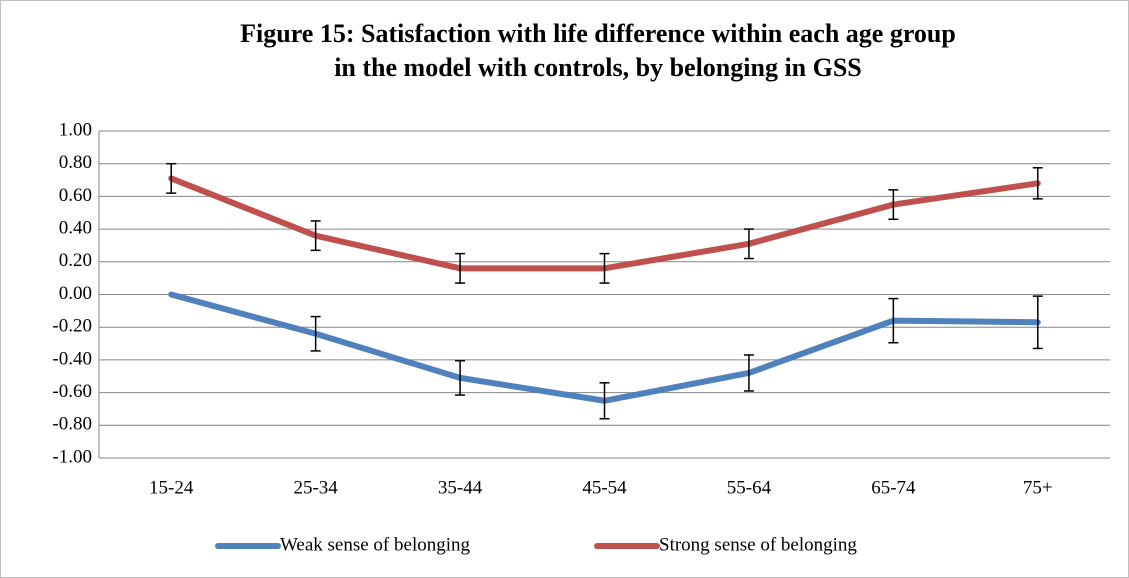  Describe the element at coordinates (315, 487) in the screenshot. I see `x-tick-label: 25-34` at that location.